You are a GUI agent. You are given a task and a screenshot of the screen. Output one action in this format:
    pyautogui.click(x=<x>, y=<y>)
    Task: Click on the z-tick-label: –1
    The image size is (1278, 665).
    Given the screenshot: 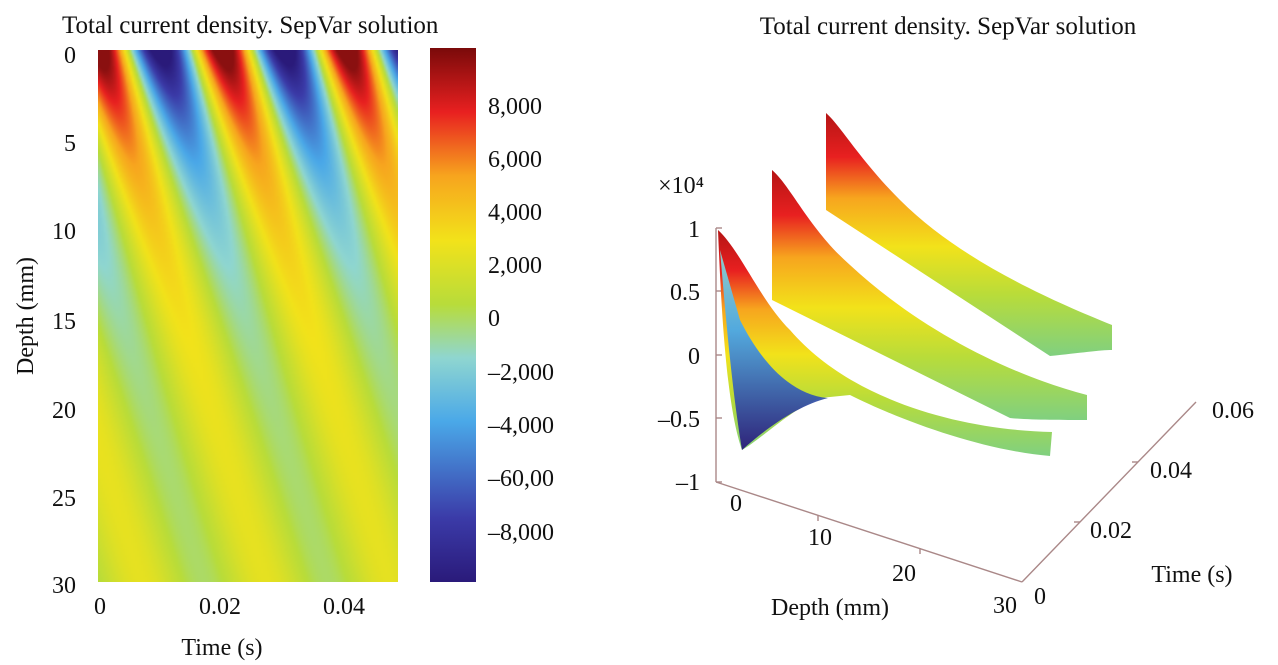 What is the action you would take?
    pyautogui.click(x=687, y=483)
    